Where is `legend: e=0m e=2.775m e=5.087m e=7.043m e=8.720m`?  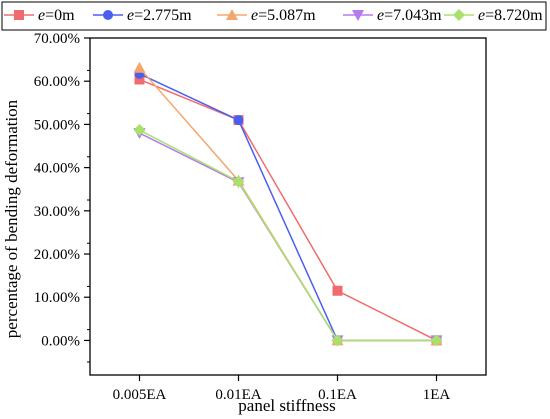 legend: e=0m e=2.775m e=5.087m e=7.043m e=8.720m is located at coordinates (274, 16).